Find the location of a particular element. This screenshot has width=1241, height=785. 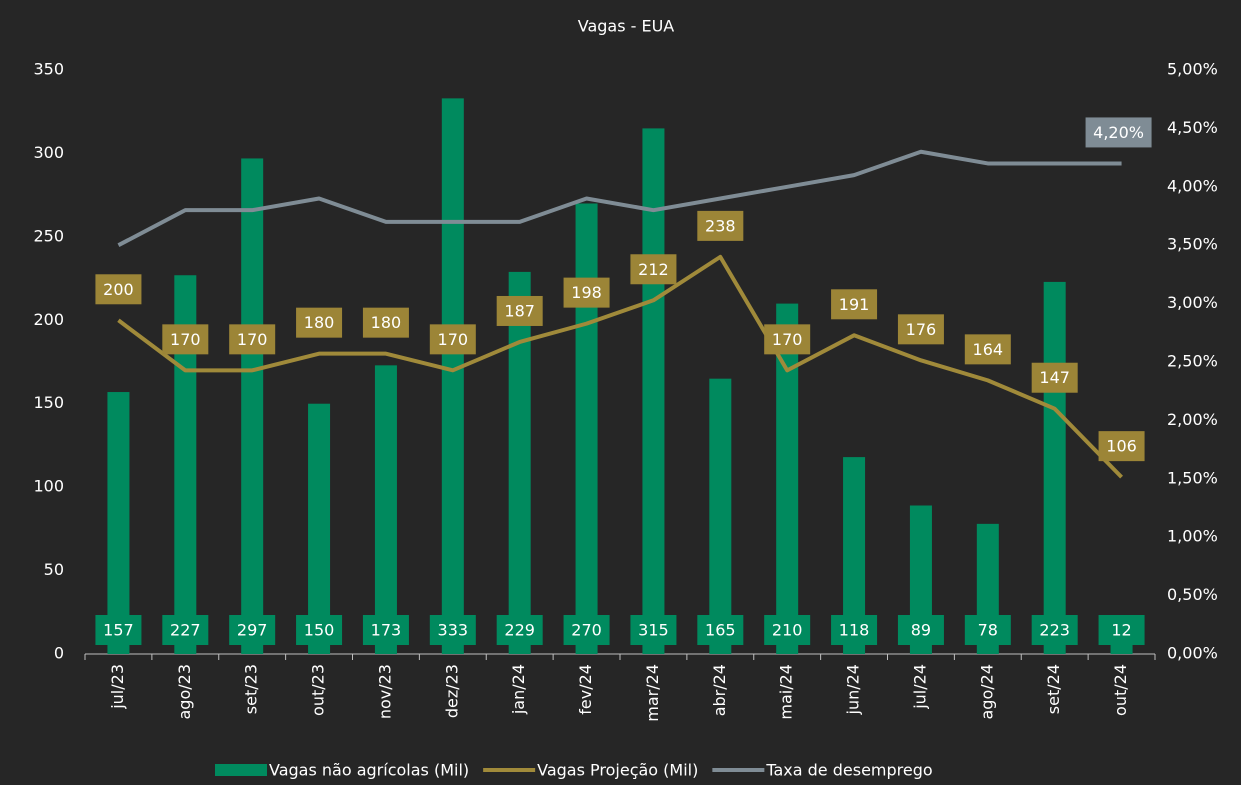

legend-label: Taxa de desemprego is located at coordinates (848, 770).